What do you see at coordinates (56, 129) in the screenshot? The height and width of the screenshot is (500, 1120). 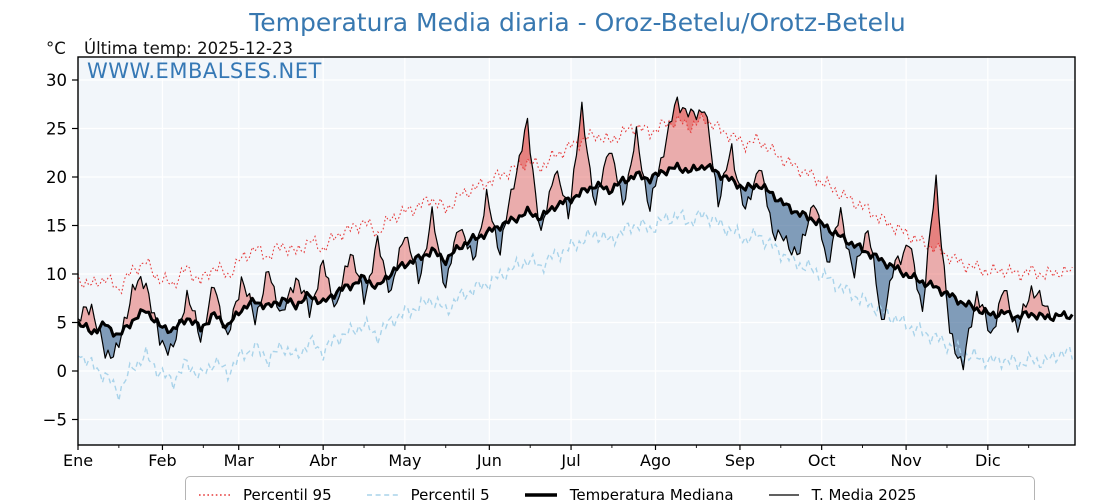 I see `y-tick-label: 25` at bounding box center [56, 129].